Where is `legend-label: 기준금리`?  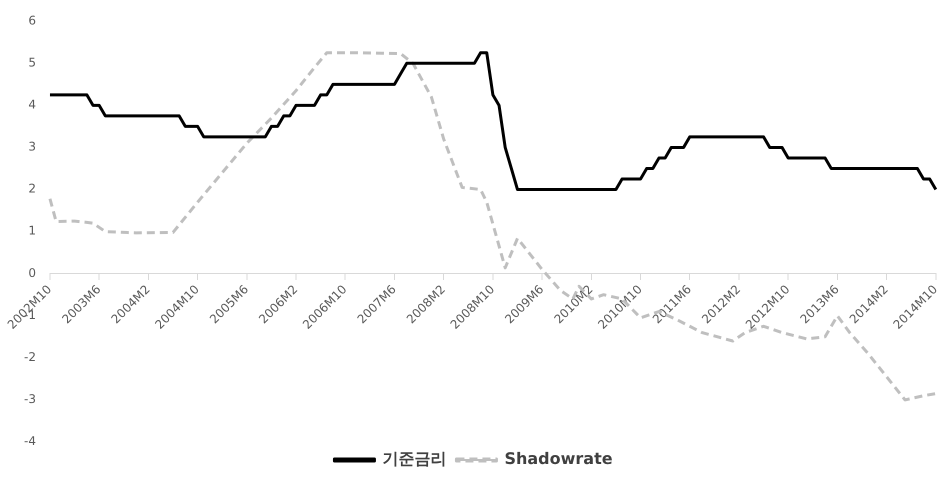
legend-label: 기준금리 is located at coordinates (414, 458).